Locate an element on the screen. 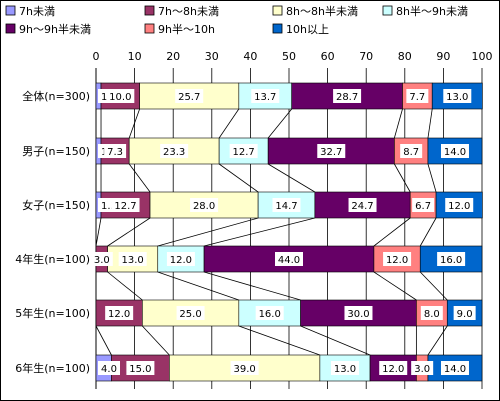 The height and width of the screenshot is (401, 500). data-label: 4.0 is located at coordinates (109, 369).